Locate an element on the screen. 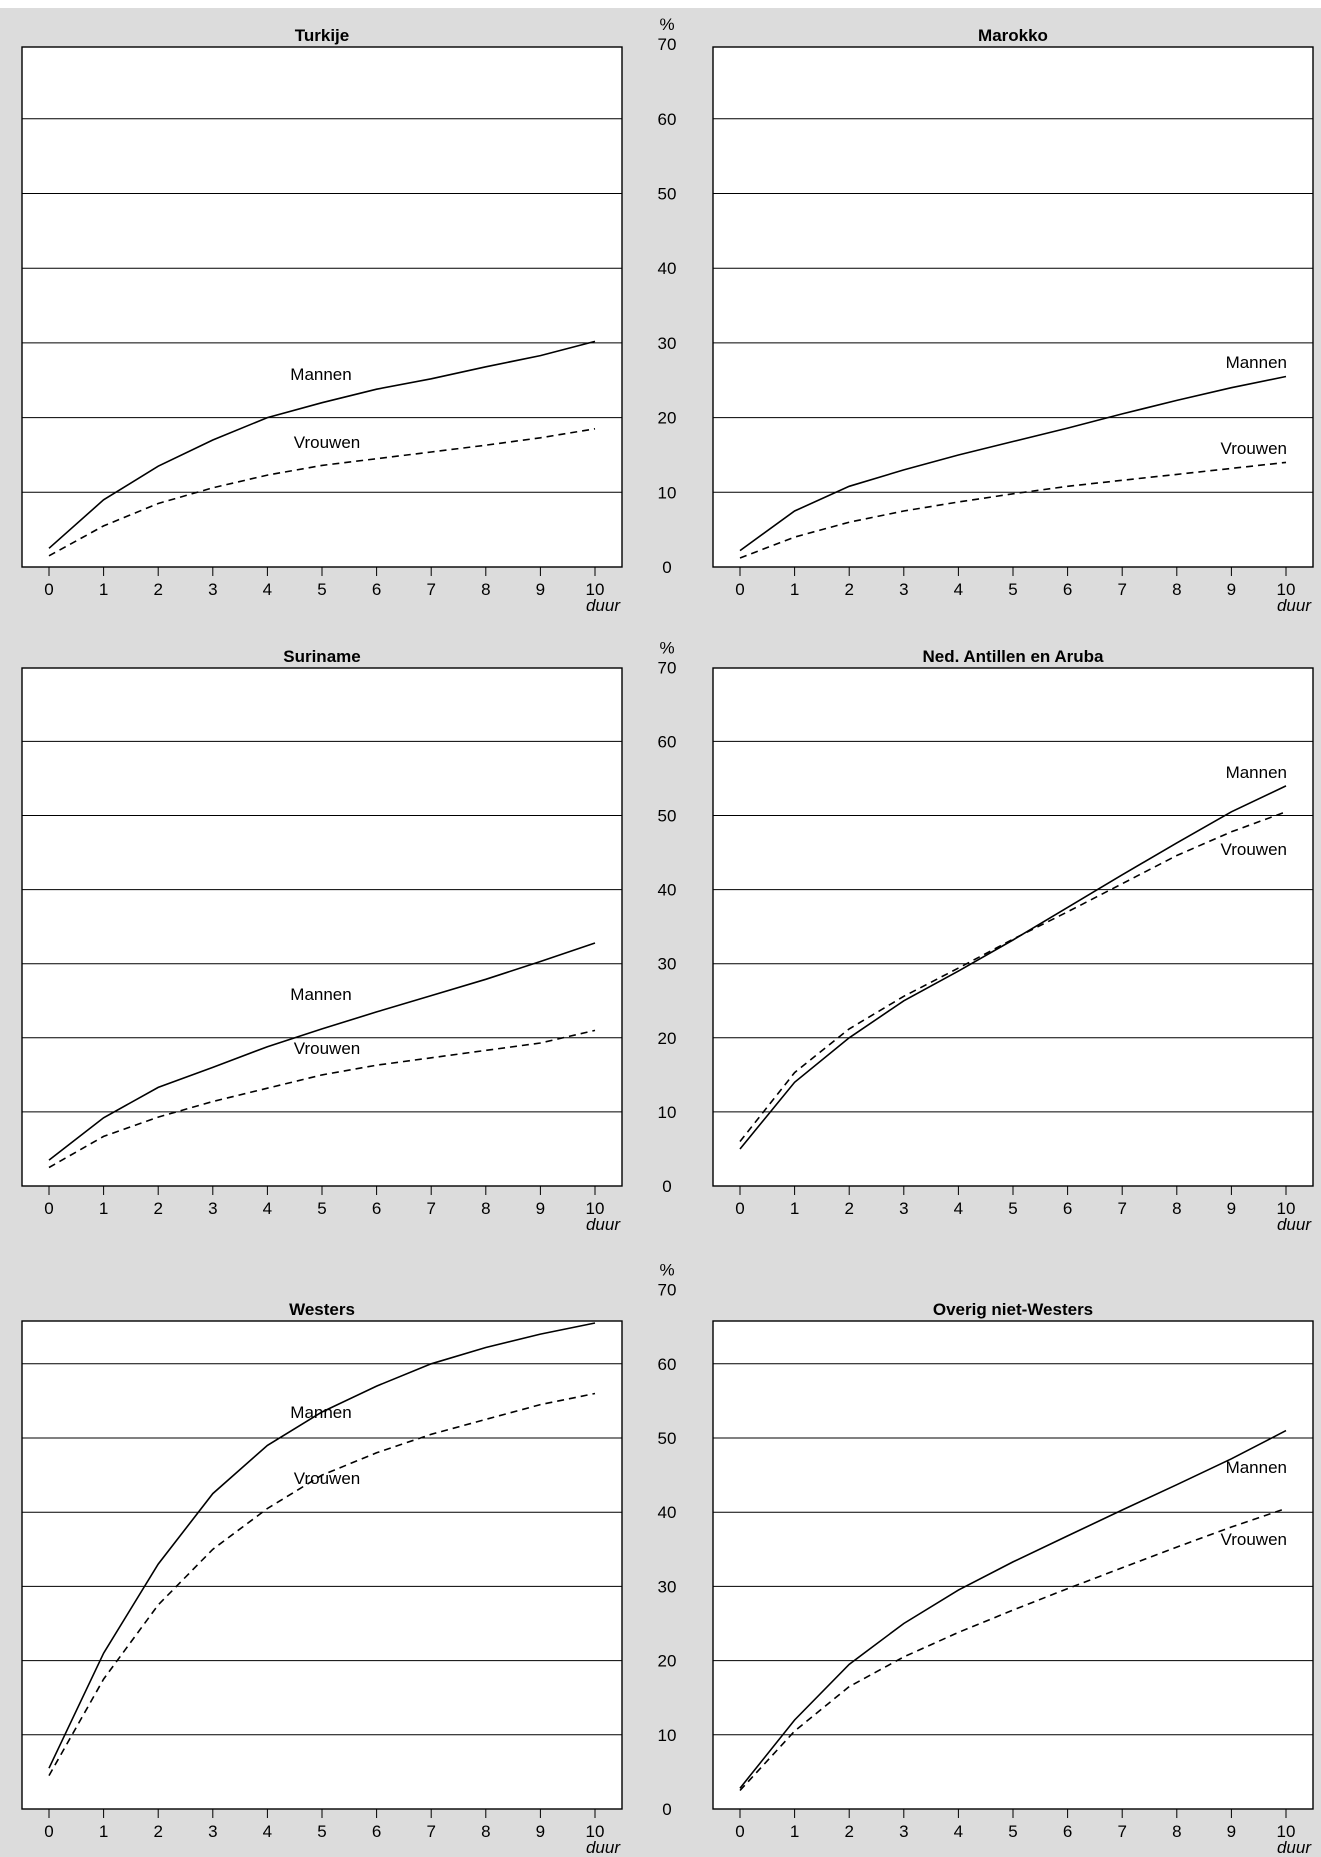 Image resolution: width=1321 pixels, height=1857 pixels. chart-title: Suriname is located at coordinates (321, 656).